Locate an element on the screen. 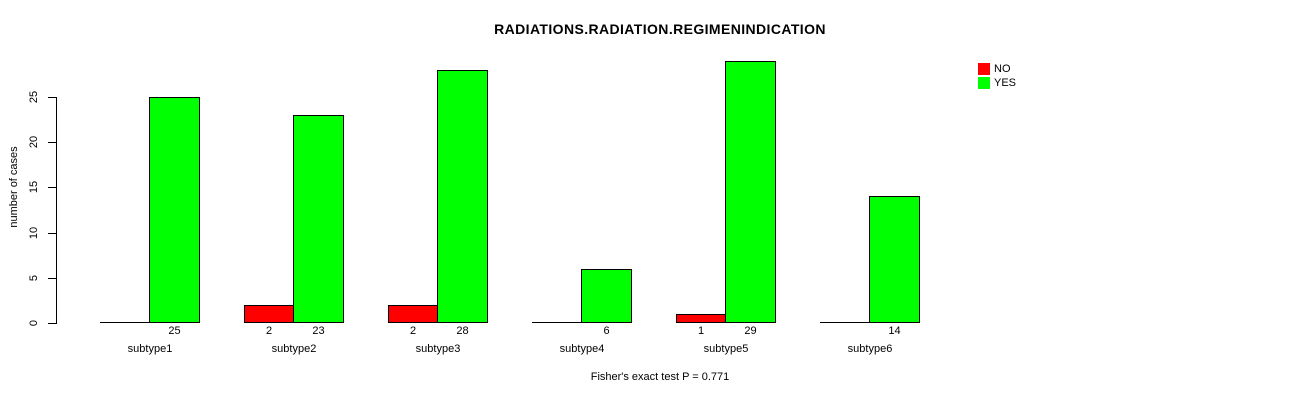  bar-no-subtype1-zero is located at coordinates (125, 322).